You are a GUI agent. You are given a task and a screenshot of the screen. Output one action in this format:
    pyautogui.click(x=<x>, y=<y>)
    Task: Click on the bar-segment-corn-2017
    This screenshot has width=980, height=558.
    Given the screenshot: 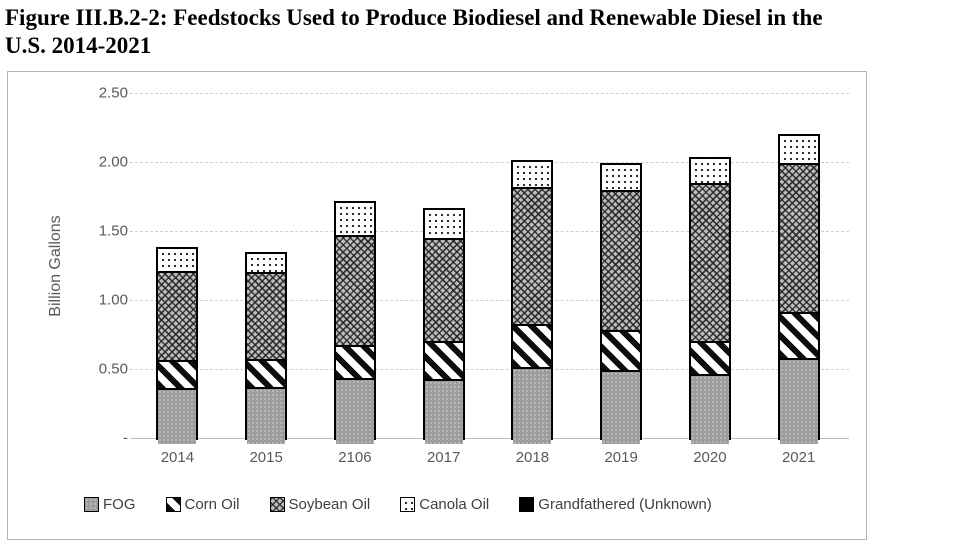 What is the action you would take?
    pyautogui.click(x=443, y=359)
    